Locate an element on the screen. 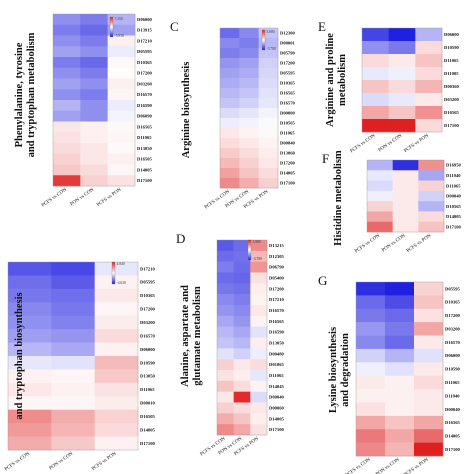  row-label: D01065 is located at coordinates (277, 364).